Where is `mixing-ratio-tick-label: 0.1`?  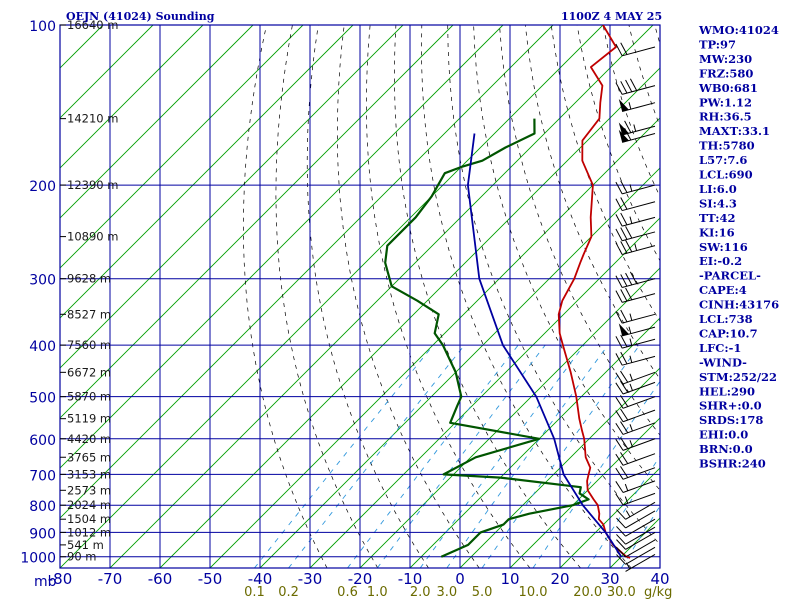 mixing-ratio-tick-label: 0.1 is located at coordinates (254, 592).